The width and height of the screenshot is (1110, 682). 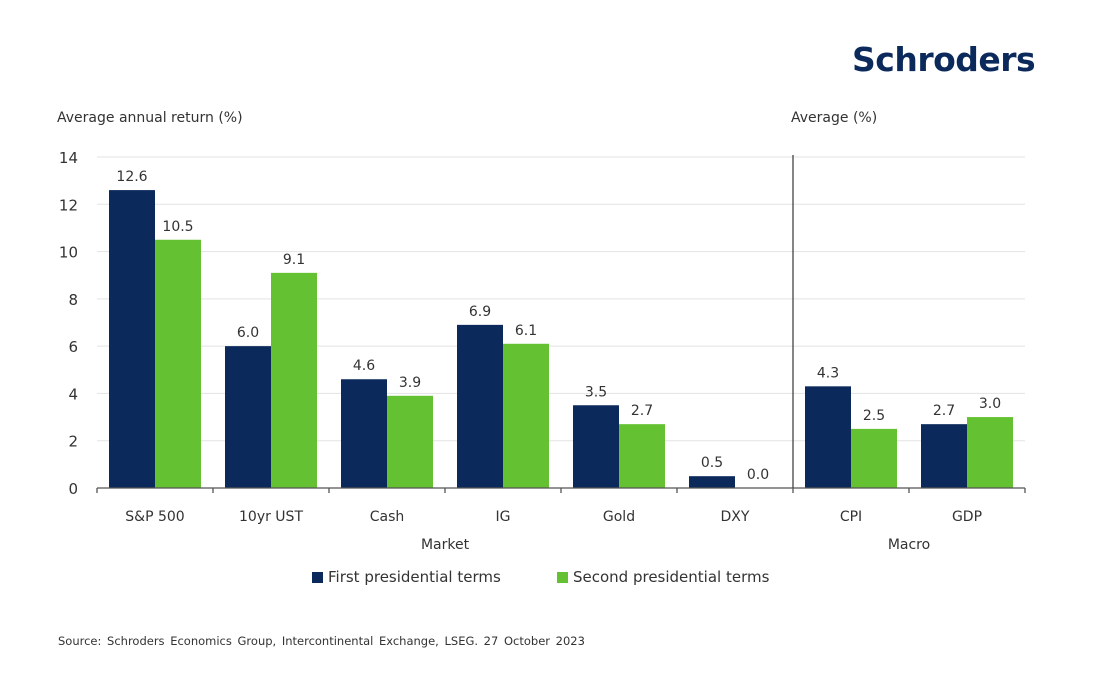 What do you see at coordinates (909, 545) in the screenshot?
I see `group-label: Macro` at bounding box center [909, 545].